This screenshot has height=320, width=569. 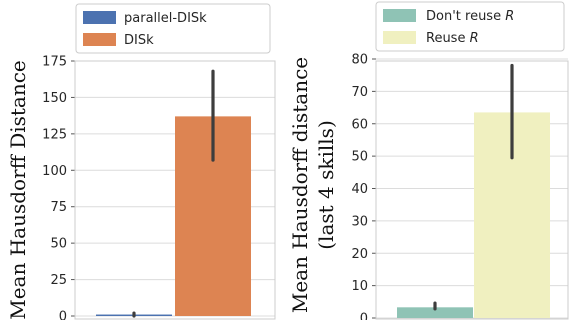 What do you see at coordinates (465, 16) in the screenshot?
I see `legend-label-dont-reuse-prefix: Don't reuse` at bounding box center [465, 16].